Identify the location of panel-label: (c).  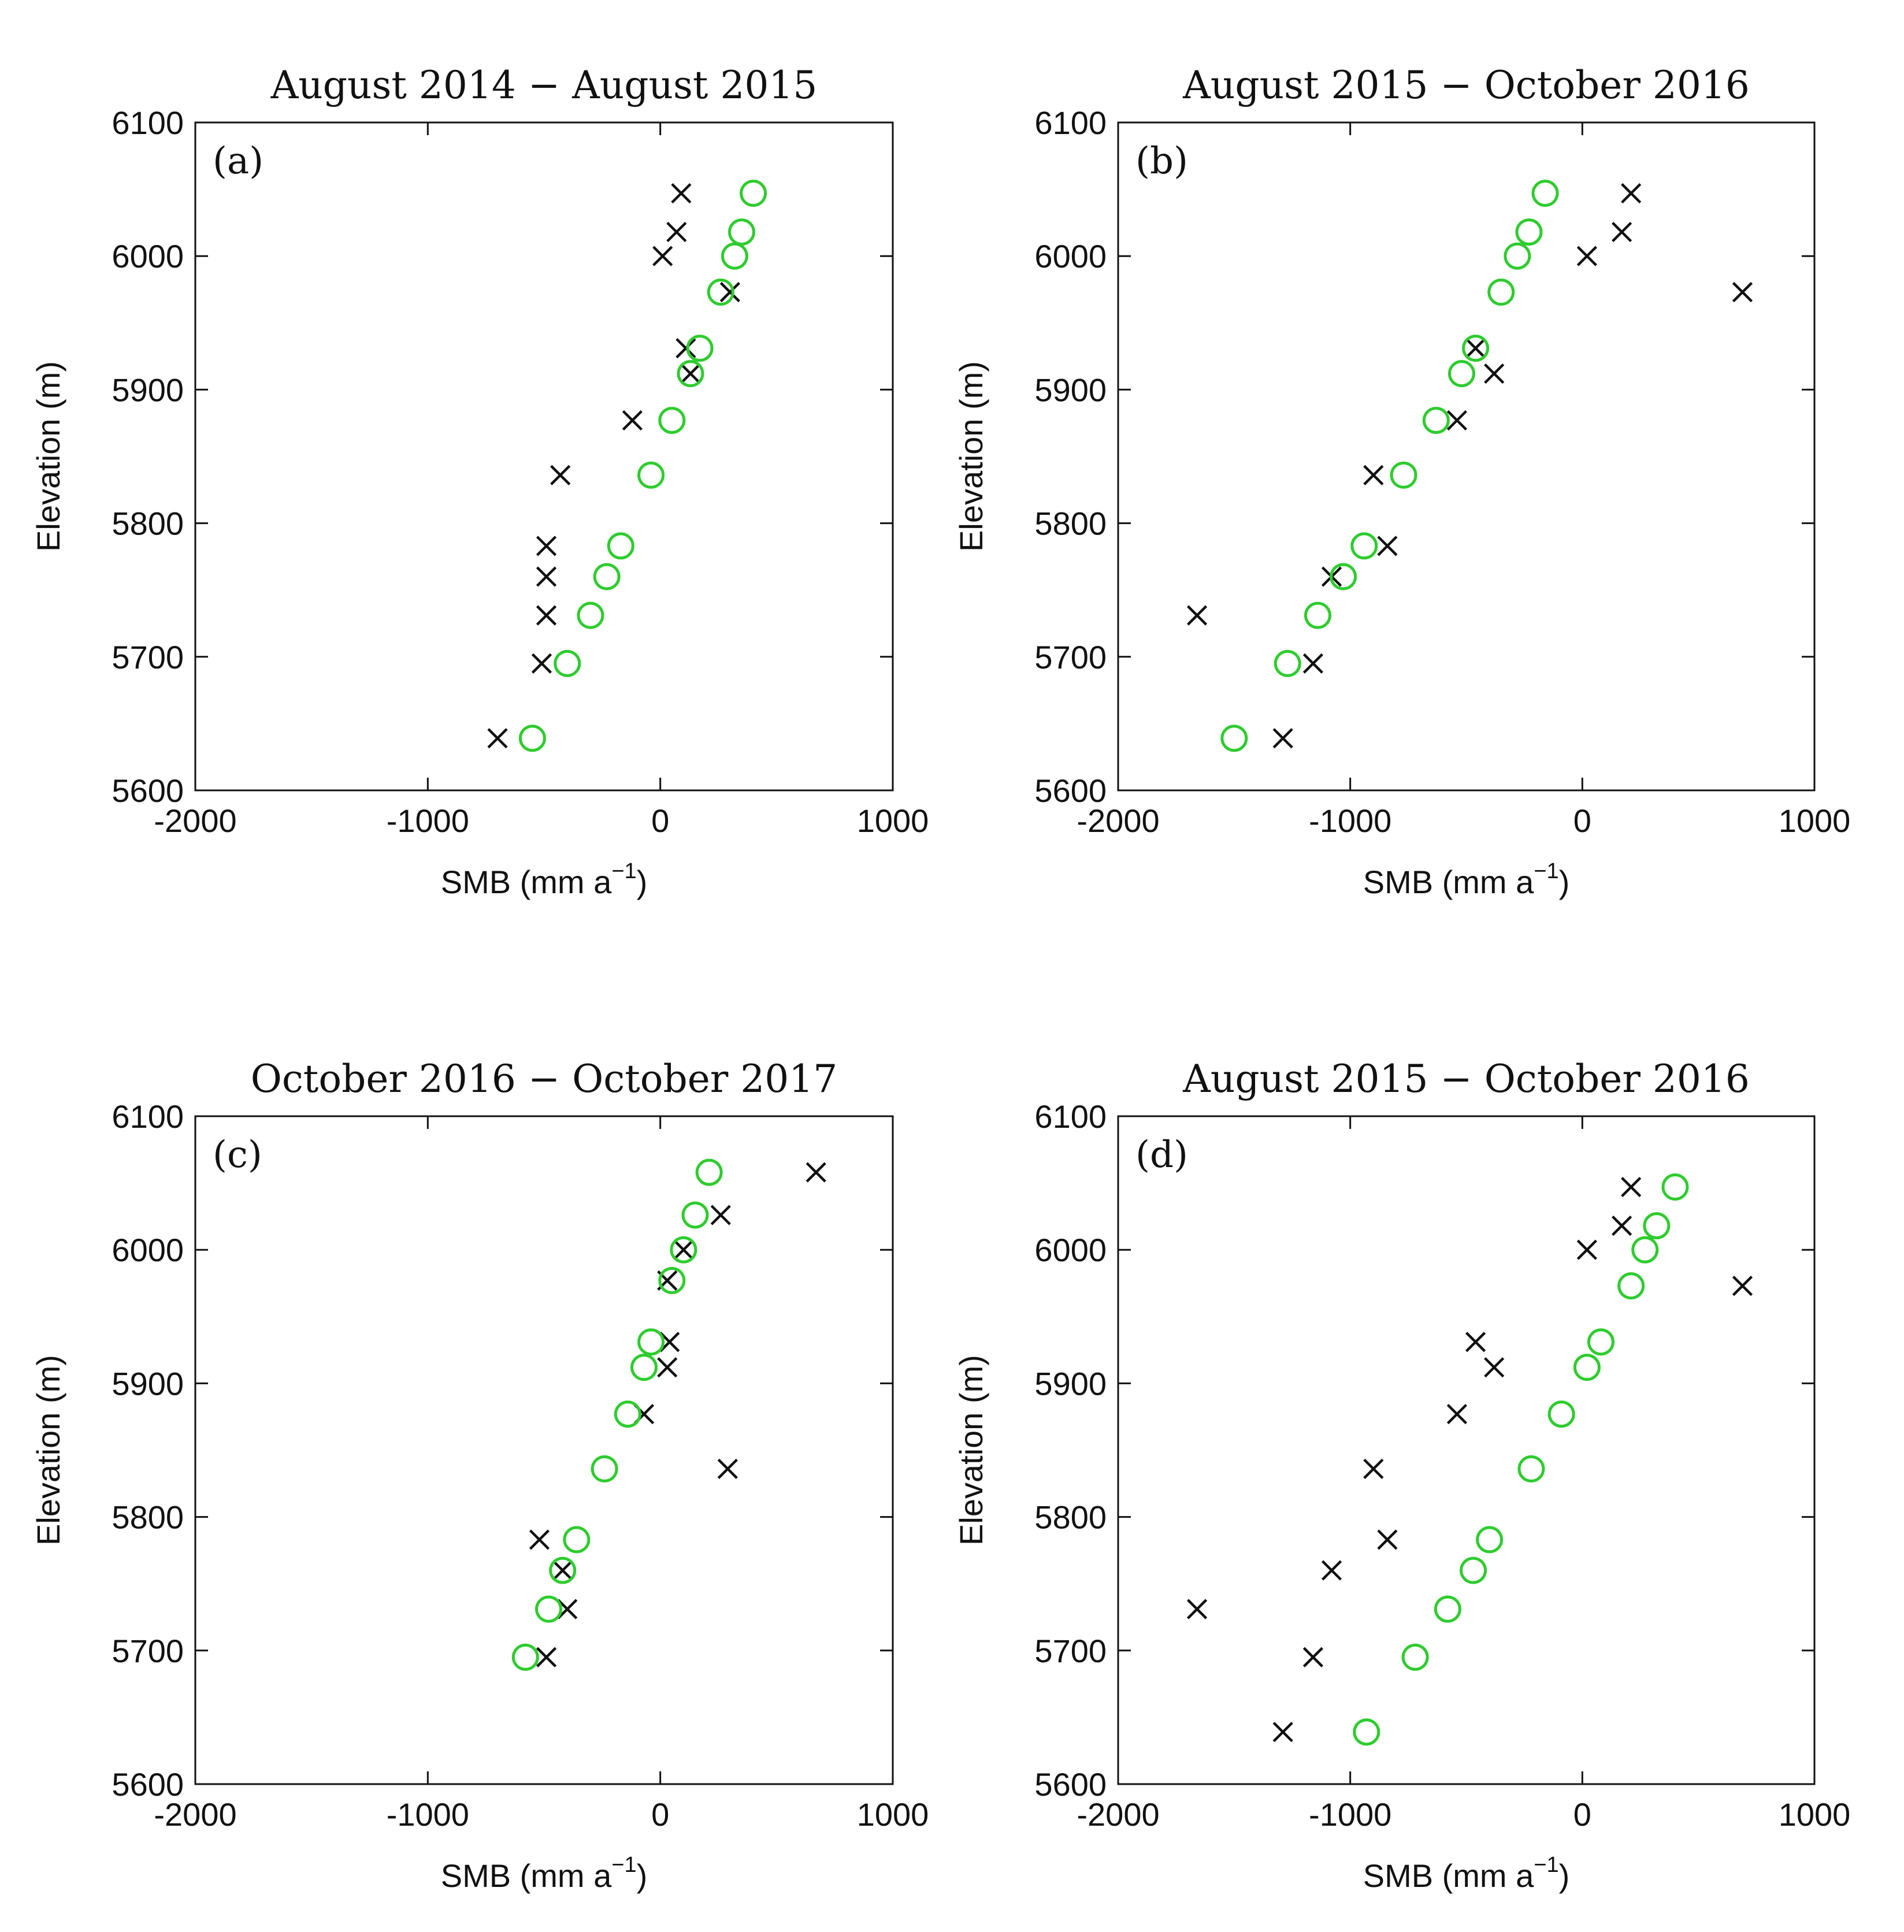
(237, 1155).